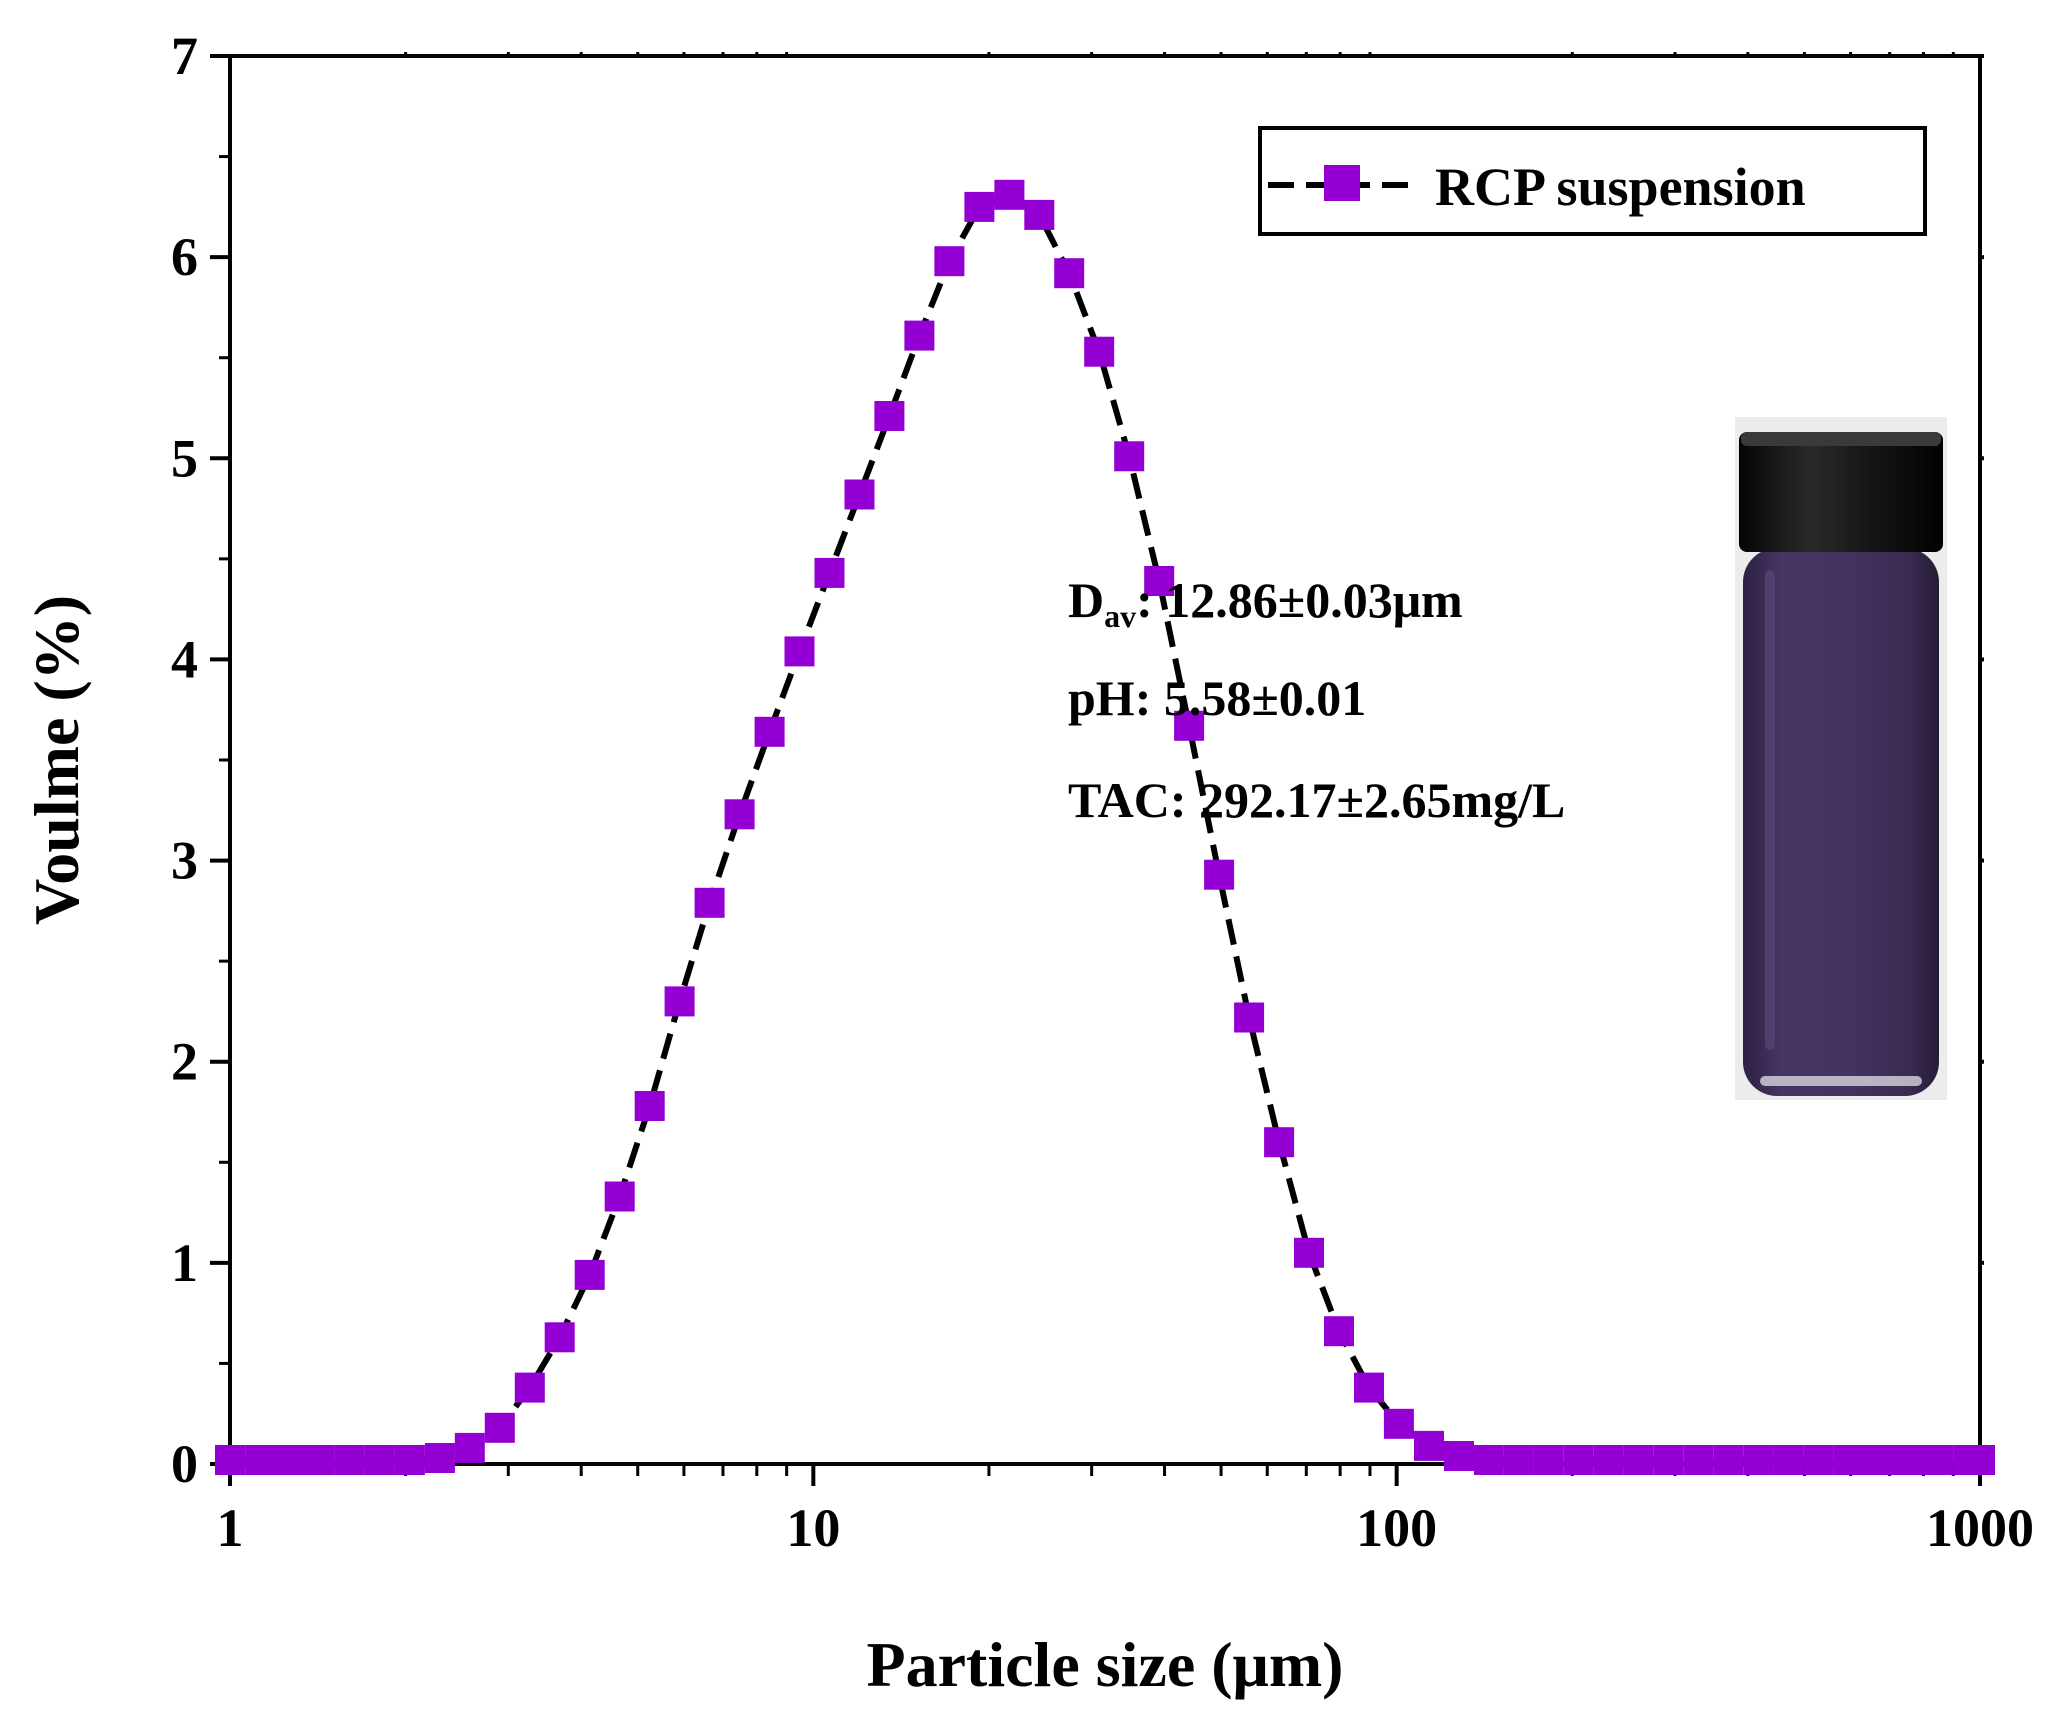  Describe the element at coordinates (184, 458) in the screenshot. I see `y-tick-label: 5` at that location.